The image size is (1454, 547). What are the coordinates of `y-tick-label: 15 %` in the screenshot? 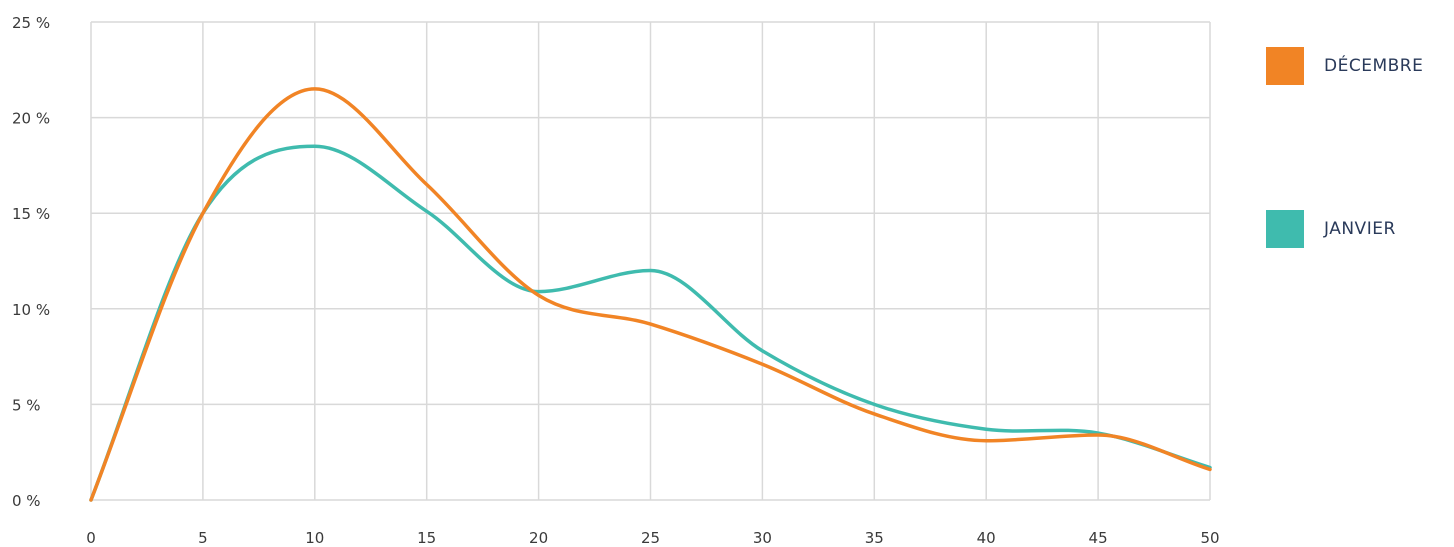 It's located at (31, 214).